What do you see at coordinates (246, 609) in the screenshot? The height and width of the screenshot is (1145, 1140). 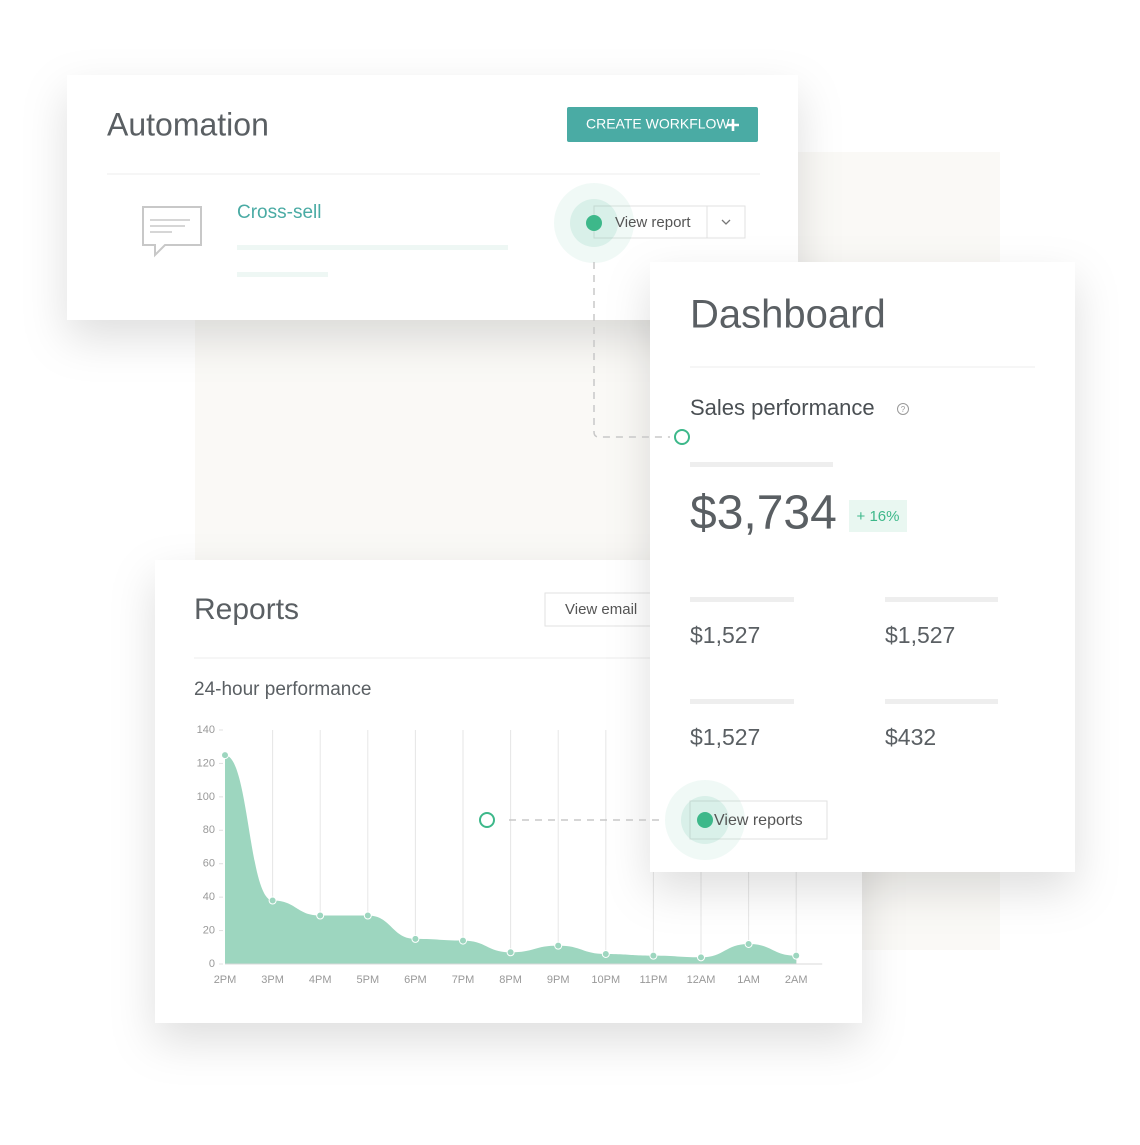 I see `card-title: Reports` at bounding box center [246, 609].